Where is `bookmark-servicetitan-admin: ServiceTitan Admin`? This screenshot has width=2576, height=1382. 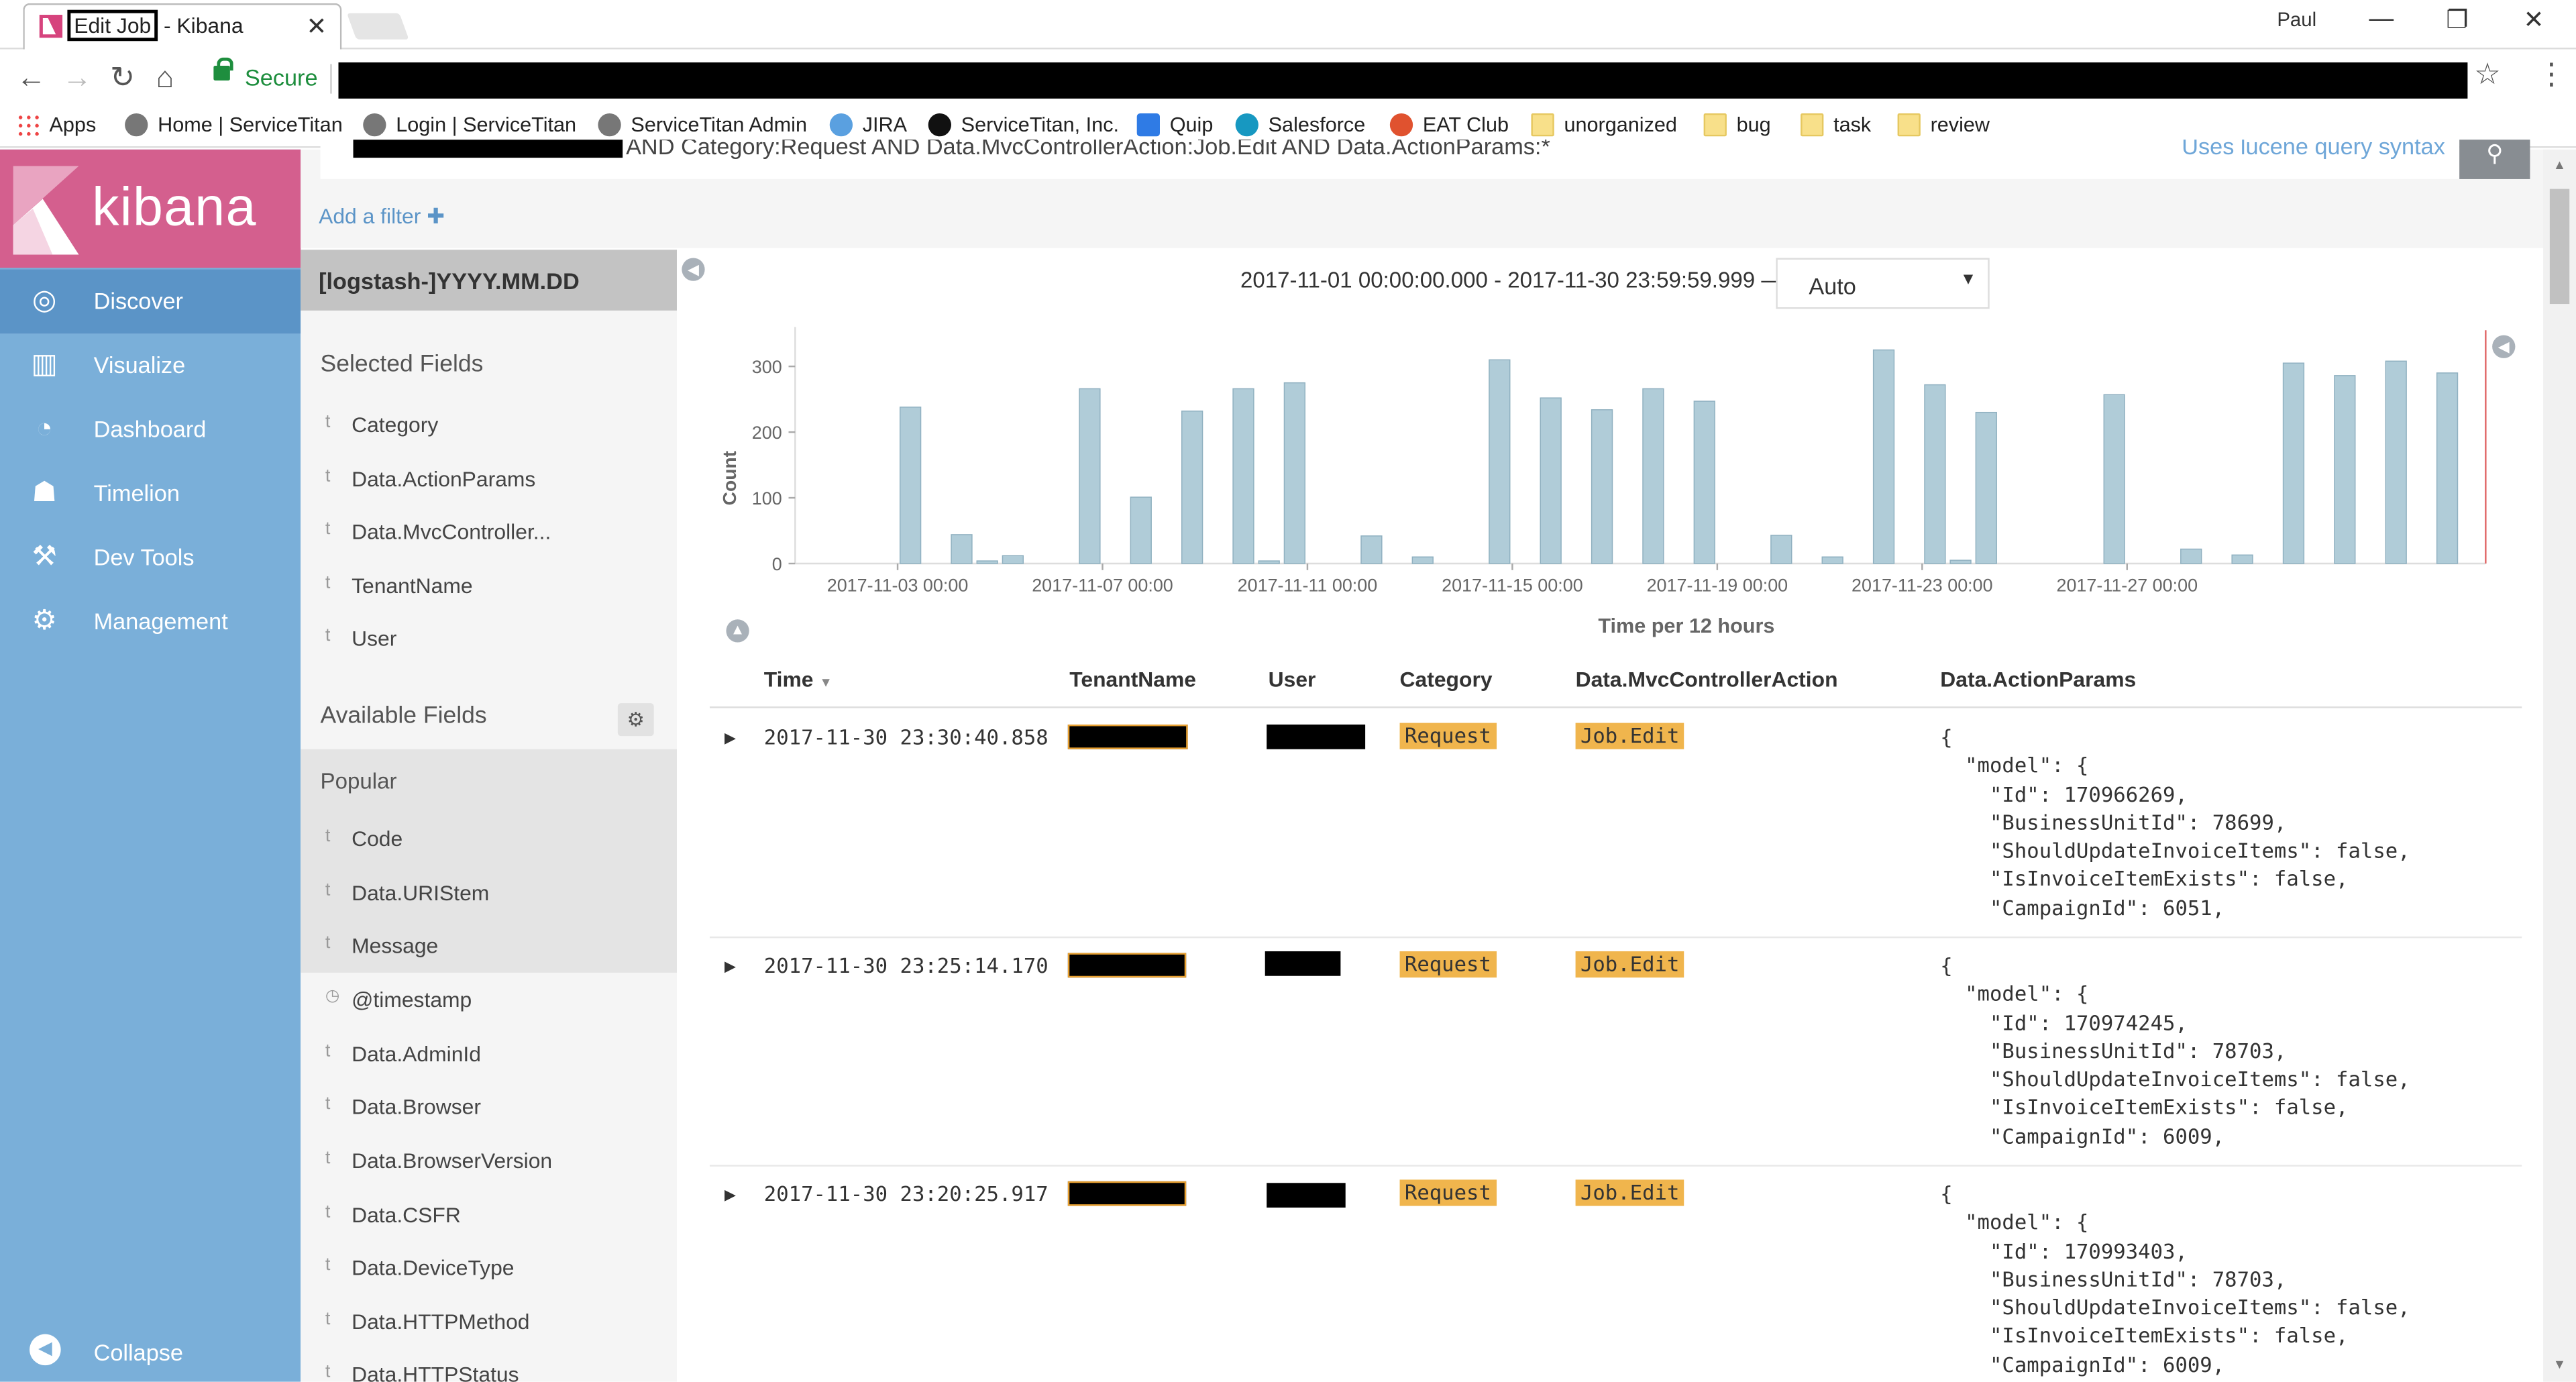
bookmark-servicetitan-admin: ServiceTitan Admin is located at coordinates (702, 125).